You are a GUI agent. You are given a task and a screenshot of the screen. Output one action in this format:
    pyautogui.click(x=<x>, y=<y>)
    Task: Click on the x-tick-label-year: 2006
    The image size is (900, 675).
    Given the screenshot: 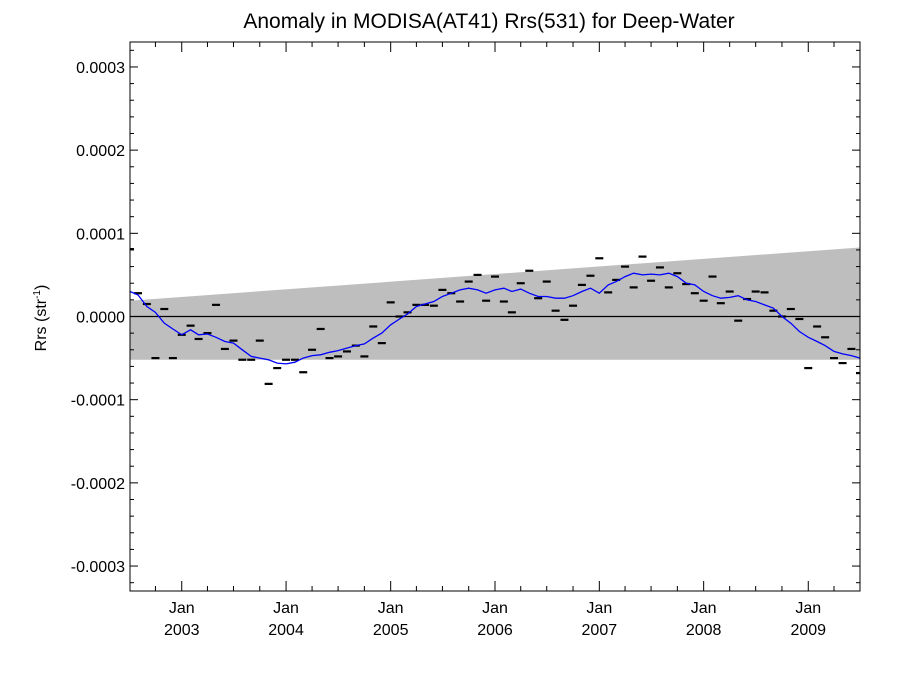 What is the action you would take?
    pyautogui.click(x=495, y=630)
    